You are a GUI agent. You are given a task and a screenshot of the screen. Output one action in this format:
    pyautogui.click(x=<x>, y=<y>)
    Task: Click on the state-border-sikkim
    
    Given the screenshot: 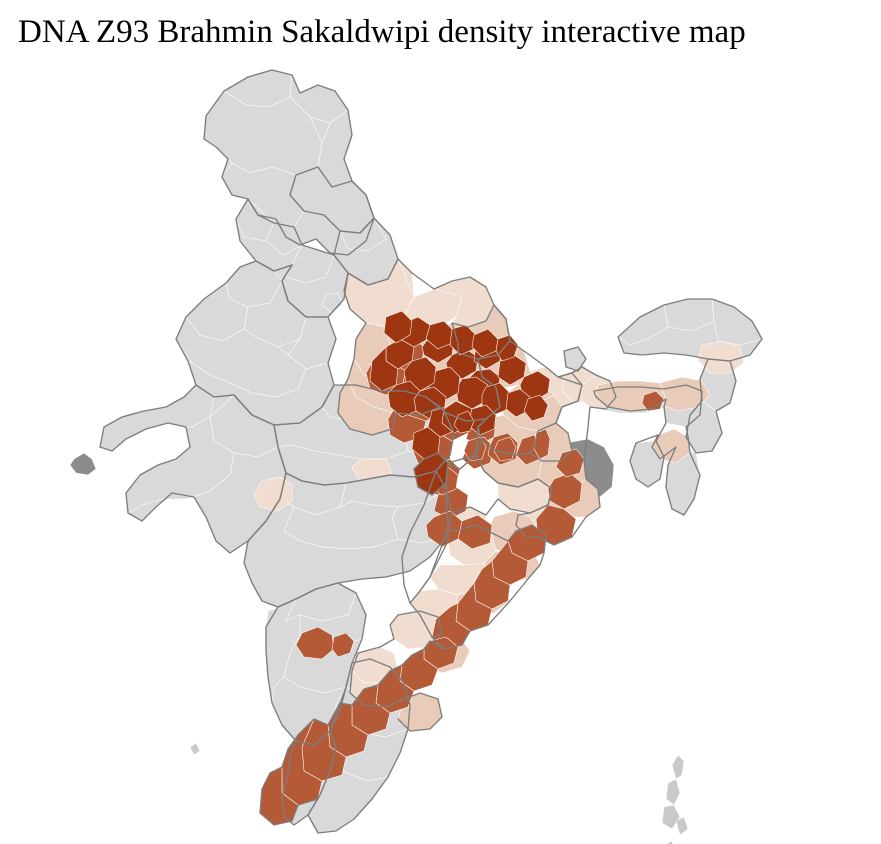 What is the action you would take?
    pyautogui.click(x=575, y=359)
    